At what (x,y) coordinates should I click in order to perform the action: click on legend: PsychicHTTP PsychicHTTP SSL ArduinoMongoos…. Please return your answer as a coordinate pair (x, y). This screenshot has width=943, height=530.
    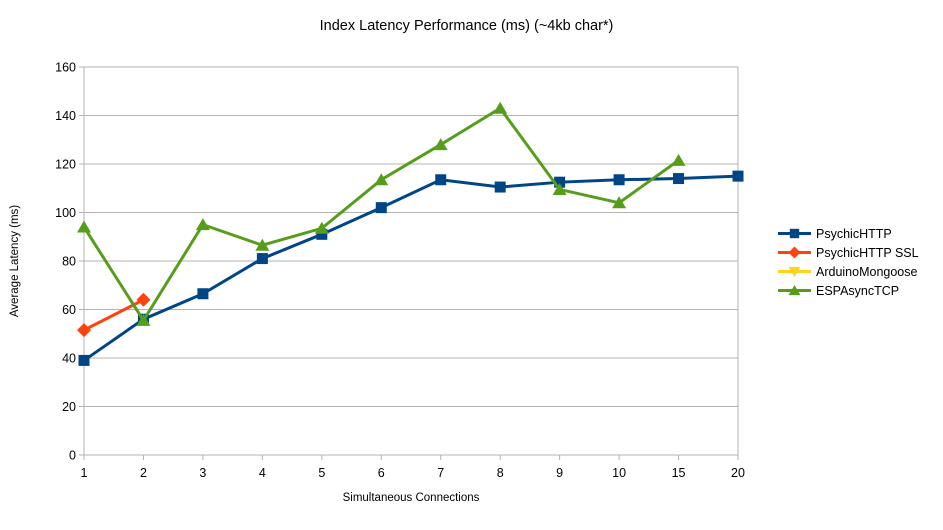
    Looking at the image, I should click on (848, 262).